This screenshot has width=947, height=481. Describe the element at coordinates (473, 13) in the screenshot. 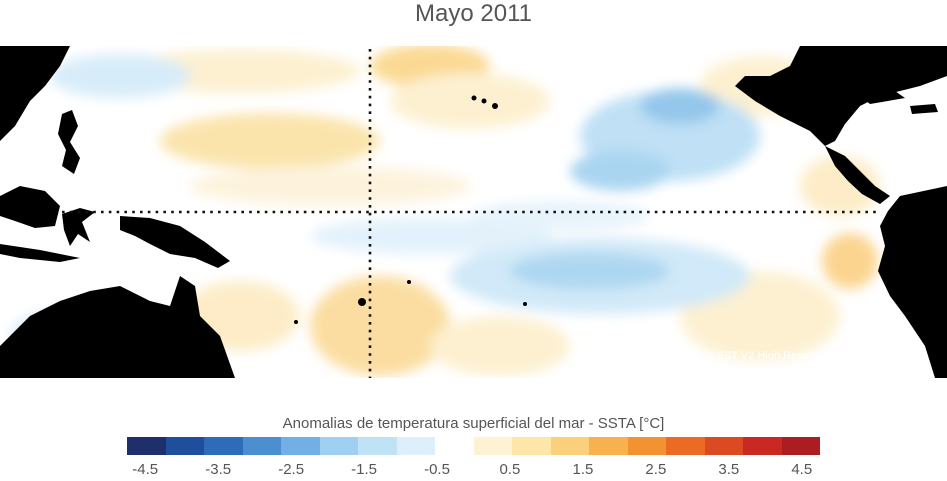

I see `map-title: Mayo 2011` at that location.